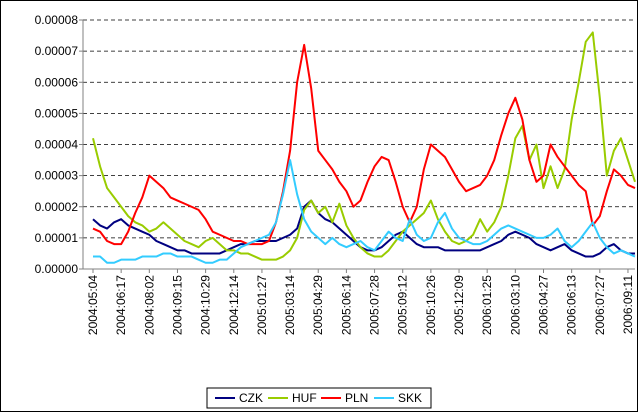 This screenshot has width=638, height=412. What do you see at coordinates (375, 305) in the screenshot?
I see `x-tick-label: 2005:07:28` at bounding box center [375, 305].